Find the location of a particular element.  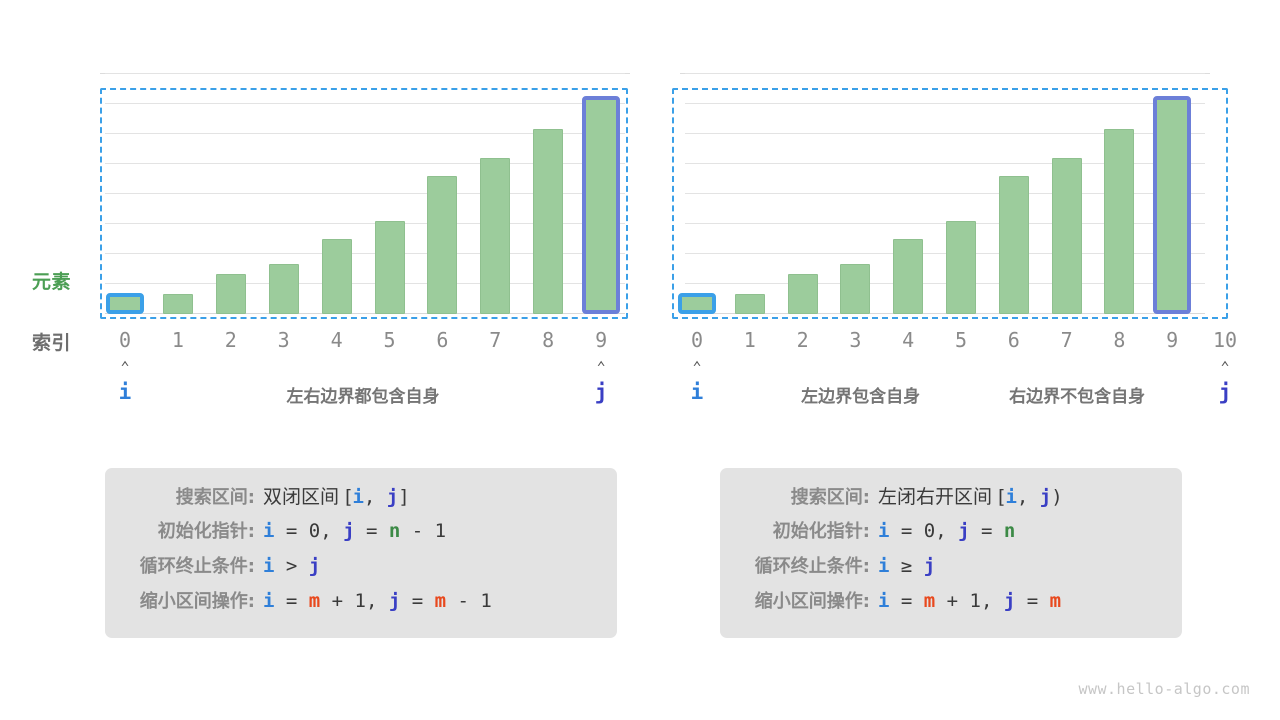

token-plain: - 1 is located at coordinates (469, 601).